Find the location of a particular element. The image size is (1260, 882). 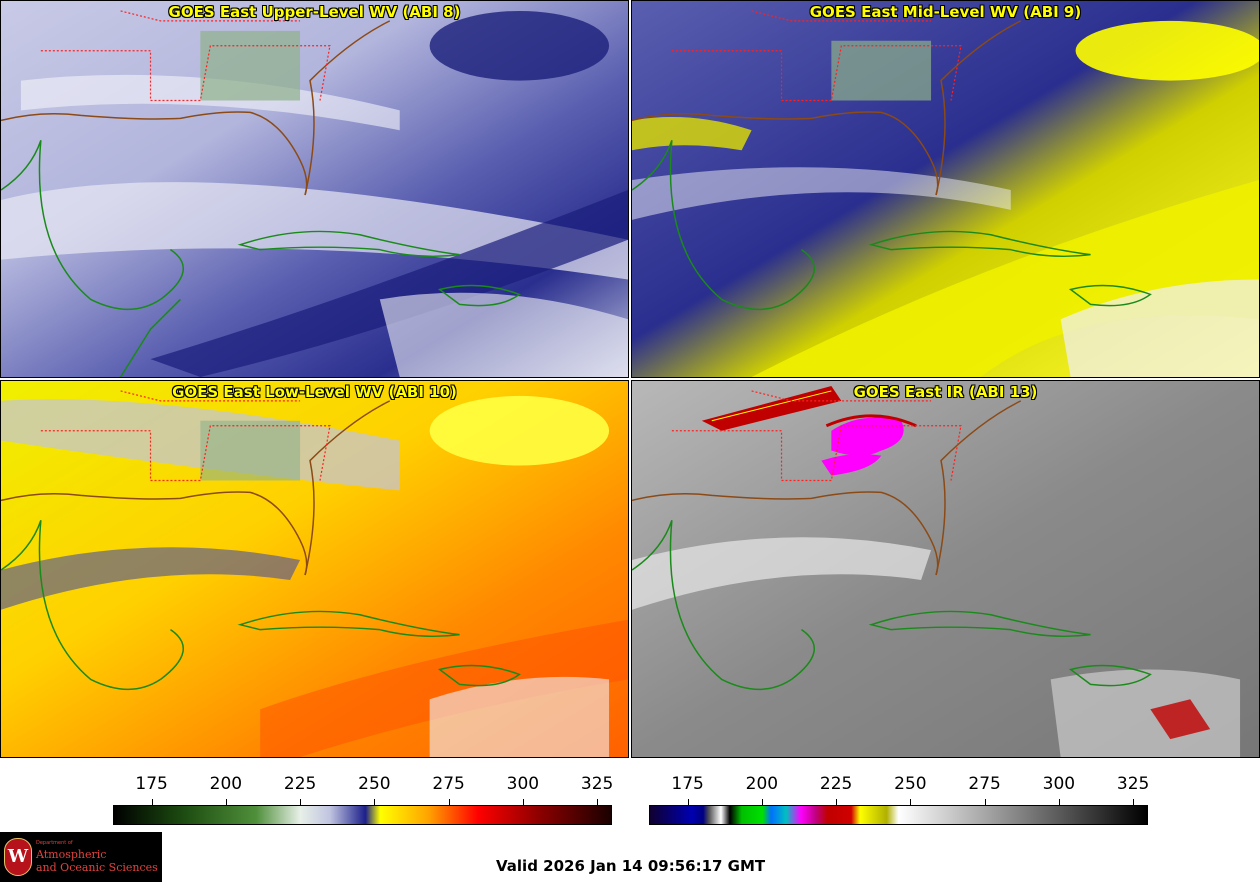

logo-line1: Atmospheric is located at coordinates (71, 854).